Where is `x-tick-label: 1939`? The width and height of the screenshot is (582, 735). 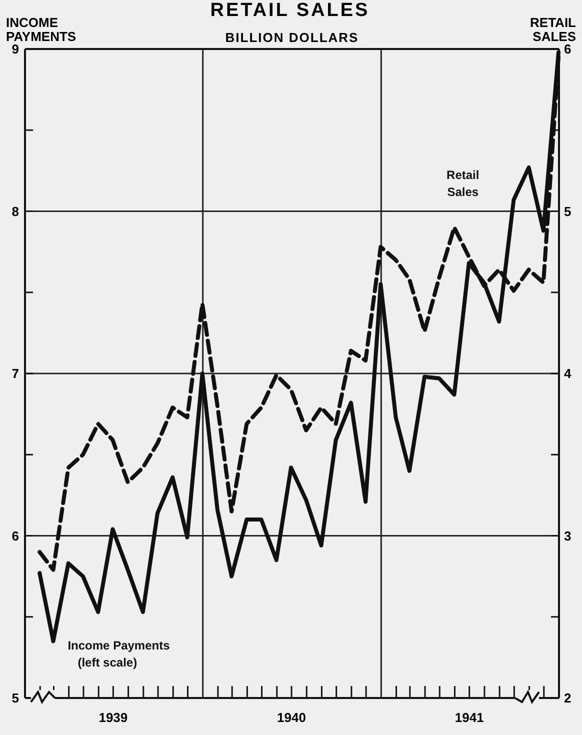
x-tick-label: 1939 is located at coordinates (113, 717).